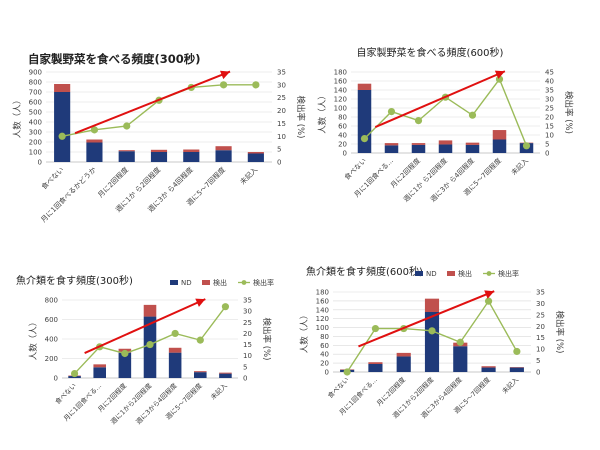 This screenshot has height=450, width=600. Describe the element at coordinates (244, 282) in the screenshot. I see `legend-swatch-rate-point` at that location.